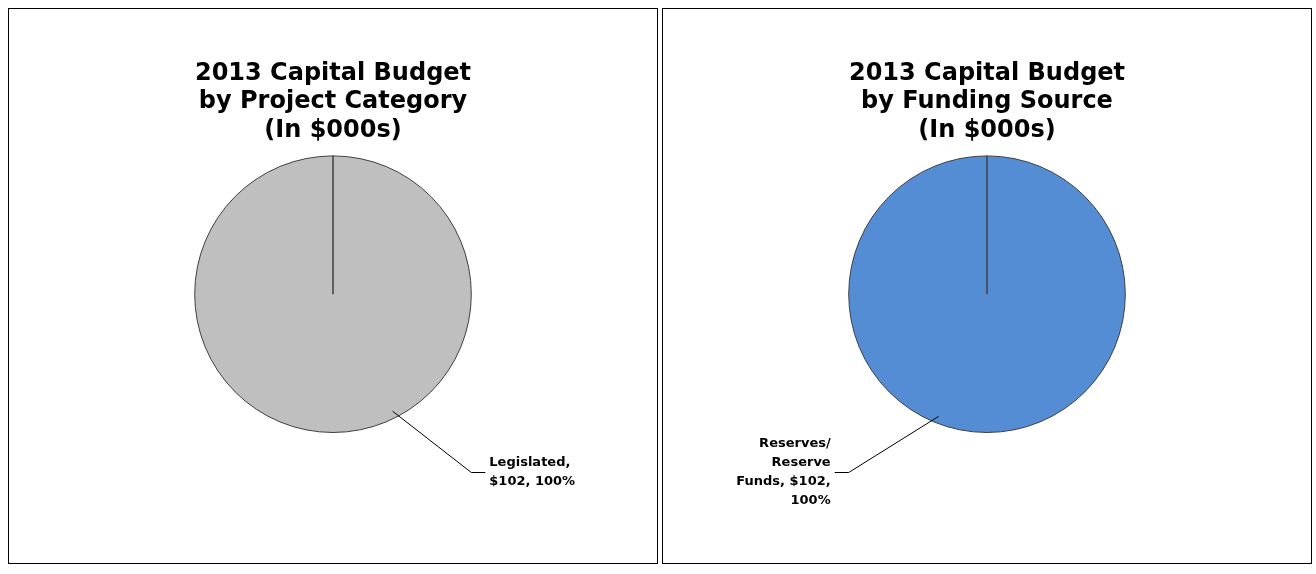  Describe the element at coordinates (333, 100) in the screenshot. I see `chart-title: 2013 Capital Budget by Project Category (In $000s)` at that location.